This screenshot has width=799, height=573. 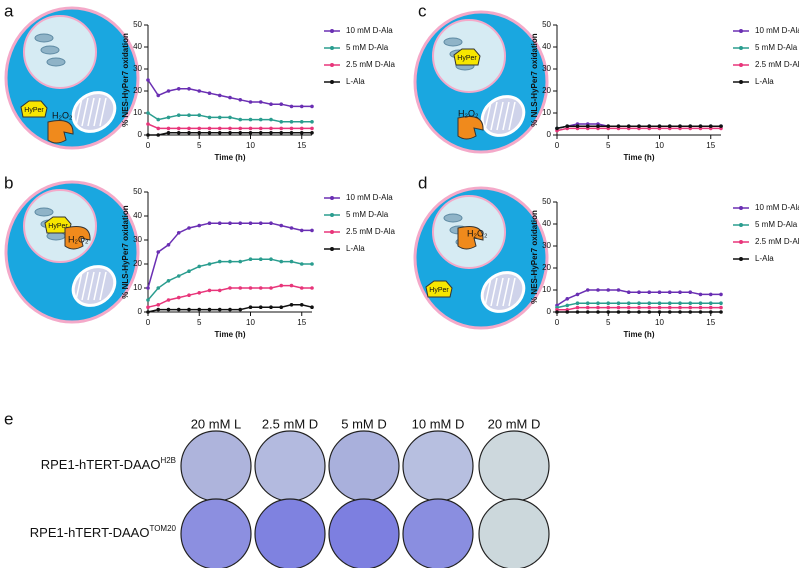 I want to click on x-tick-label: 5, so click(x=199, y=145).